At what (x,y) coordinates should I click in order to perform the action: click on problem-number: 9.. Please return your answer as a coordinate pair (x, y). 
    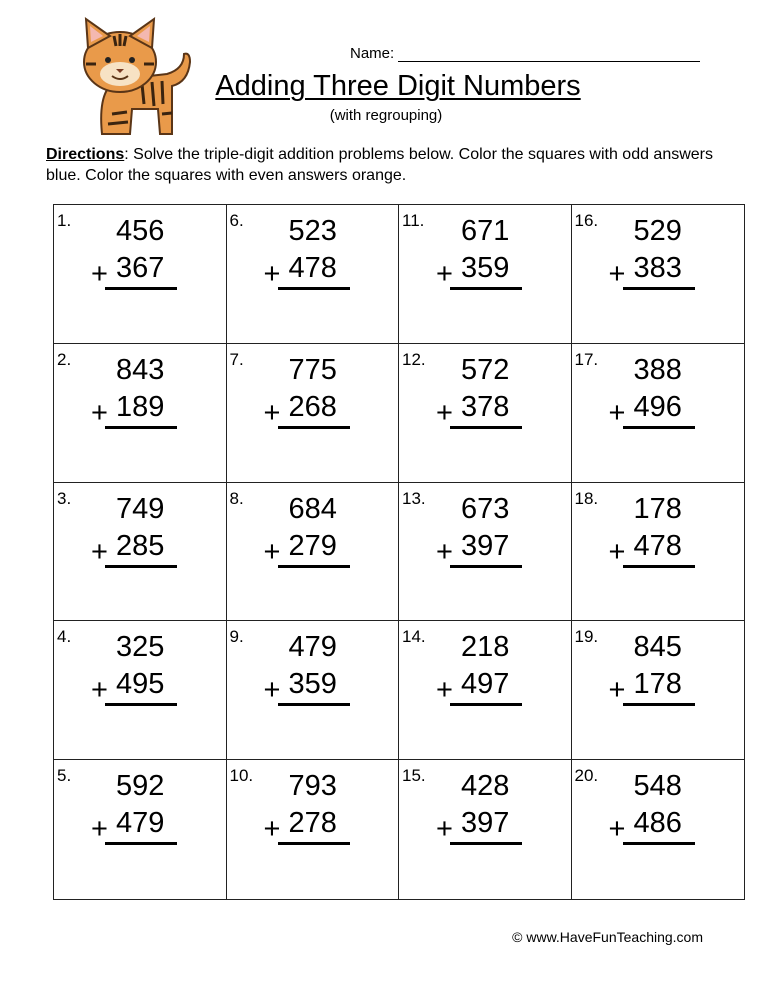
    Looking at the image, I should click on (236, 637).